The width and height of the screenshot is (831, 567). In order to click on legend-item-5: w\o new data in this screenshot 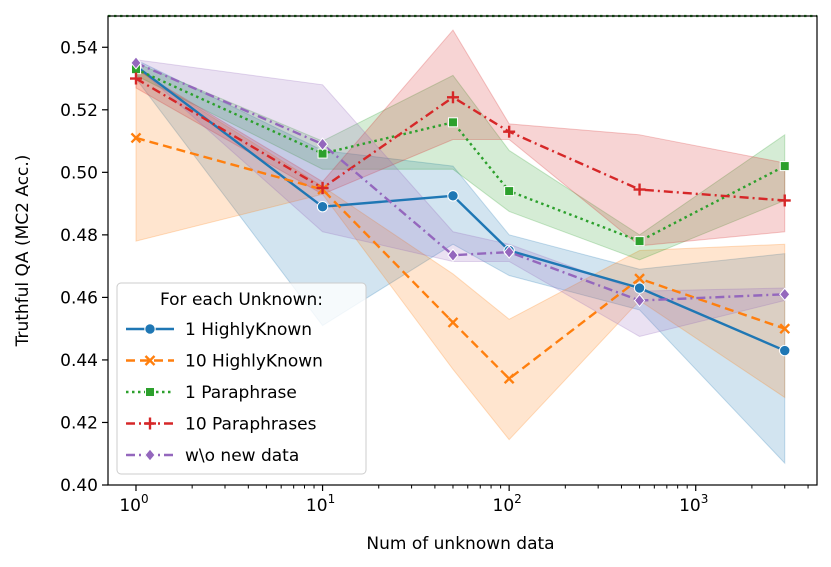, I will do `click(212, 456)`.